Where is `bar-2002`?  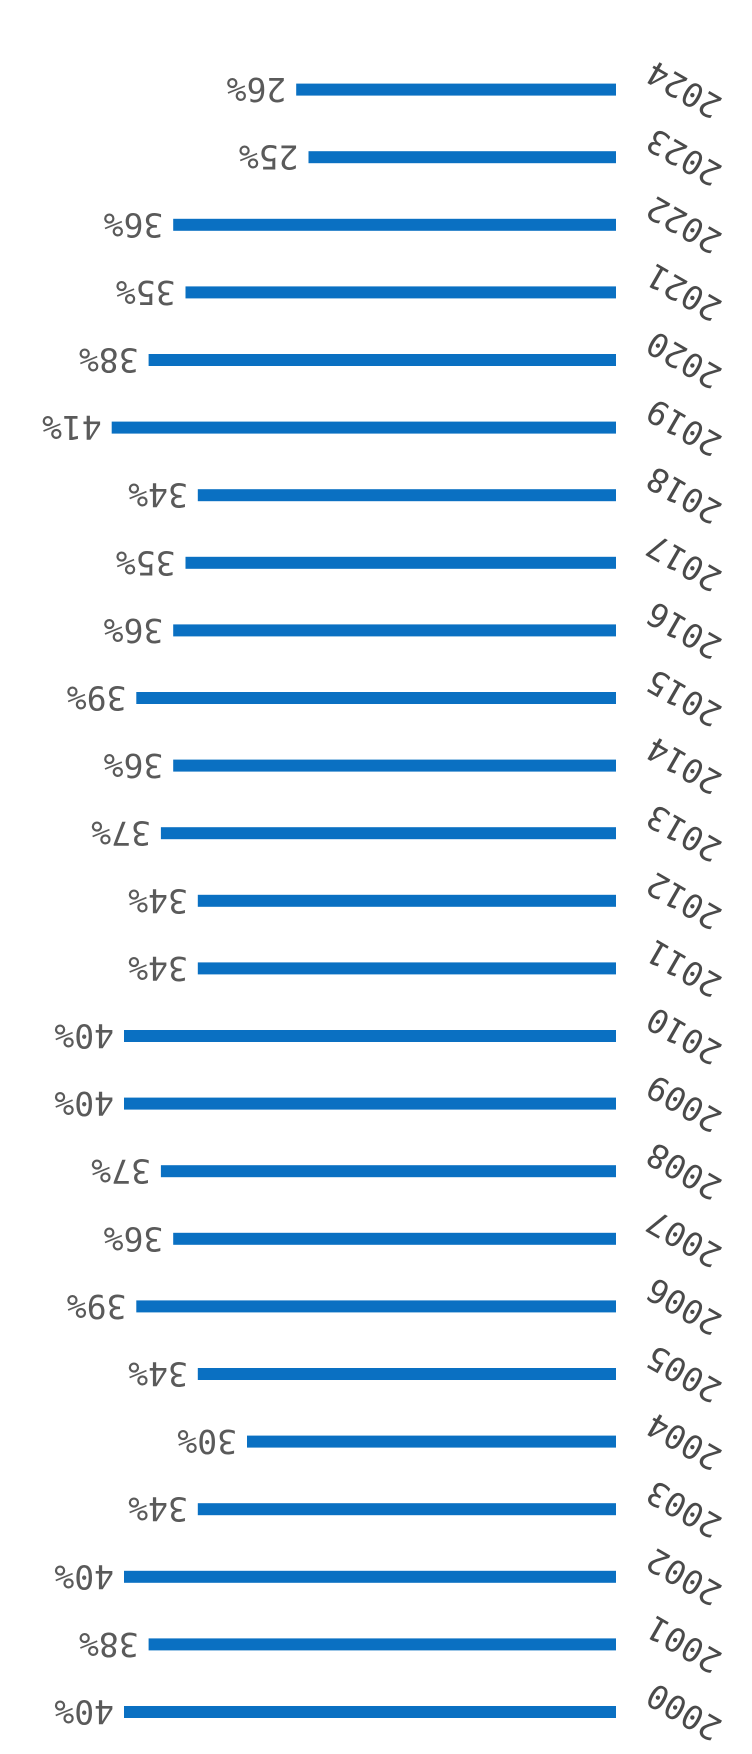 bar-2002 is located at coordinates (370, 1576).